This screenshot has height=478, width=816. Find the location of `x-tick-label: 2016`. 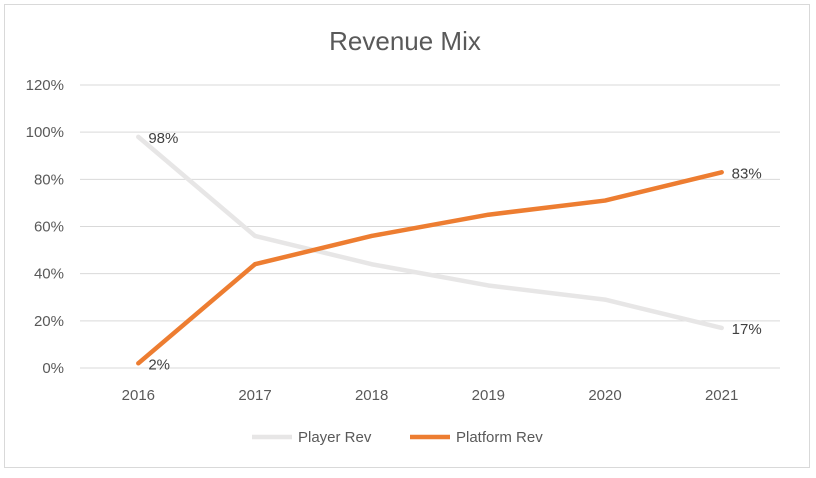

x-tick-label: 2016 is located at coordinates (138, 395).